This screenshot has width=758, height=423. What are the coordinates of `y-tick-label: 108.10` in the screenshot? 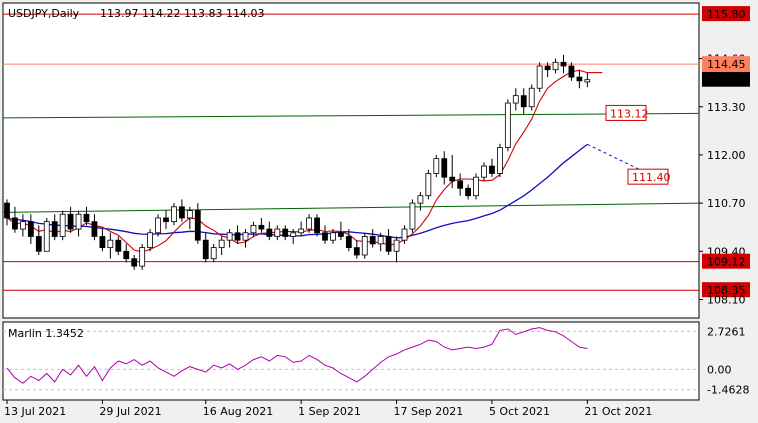 It's located at (726, 299).